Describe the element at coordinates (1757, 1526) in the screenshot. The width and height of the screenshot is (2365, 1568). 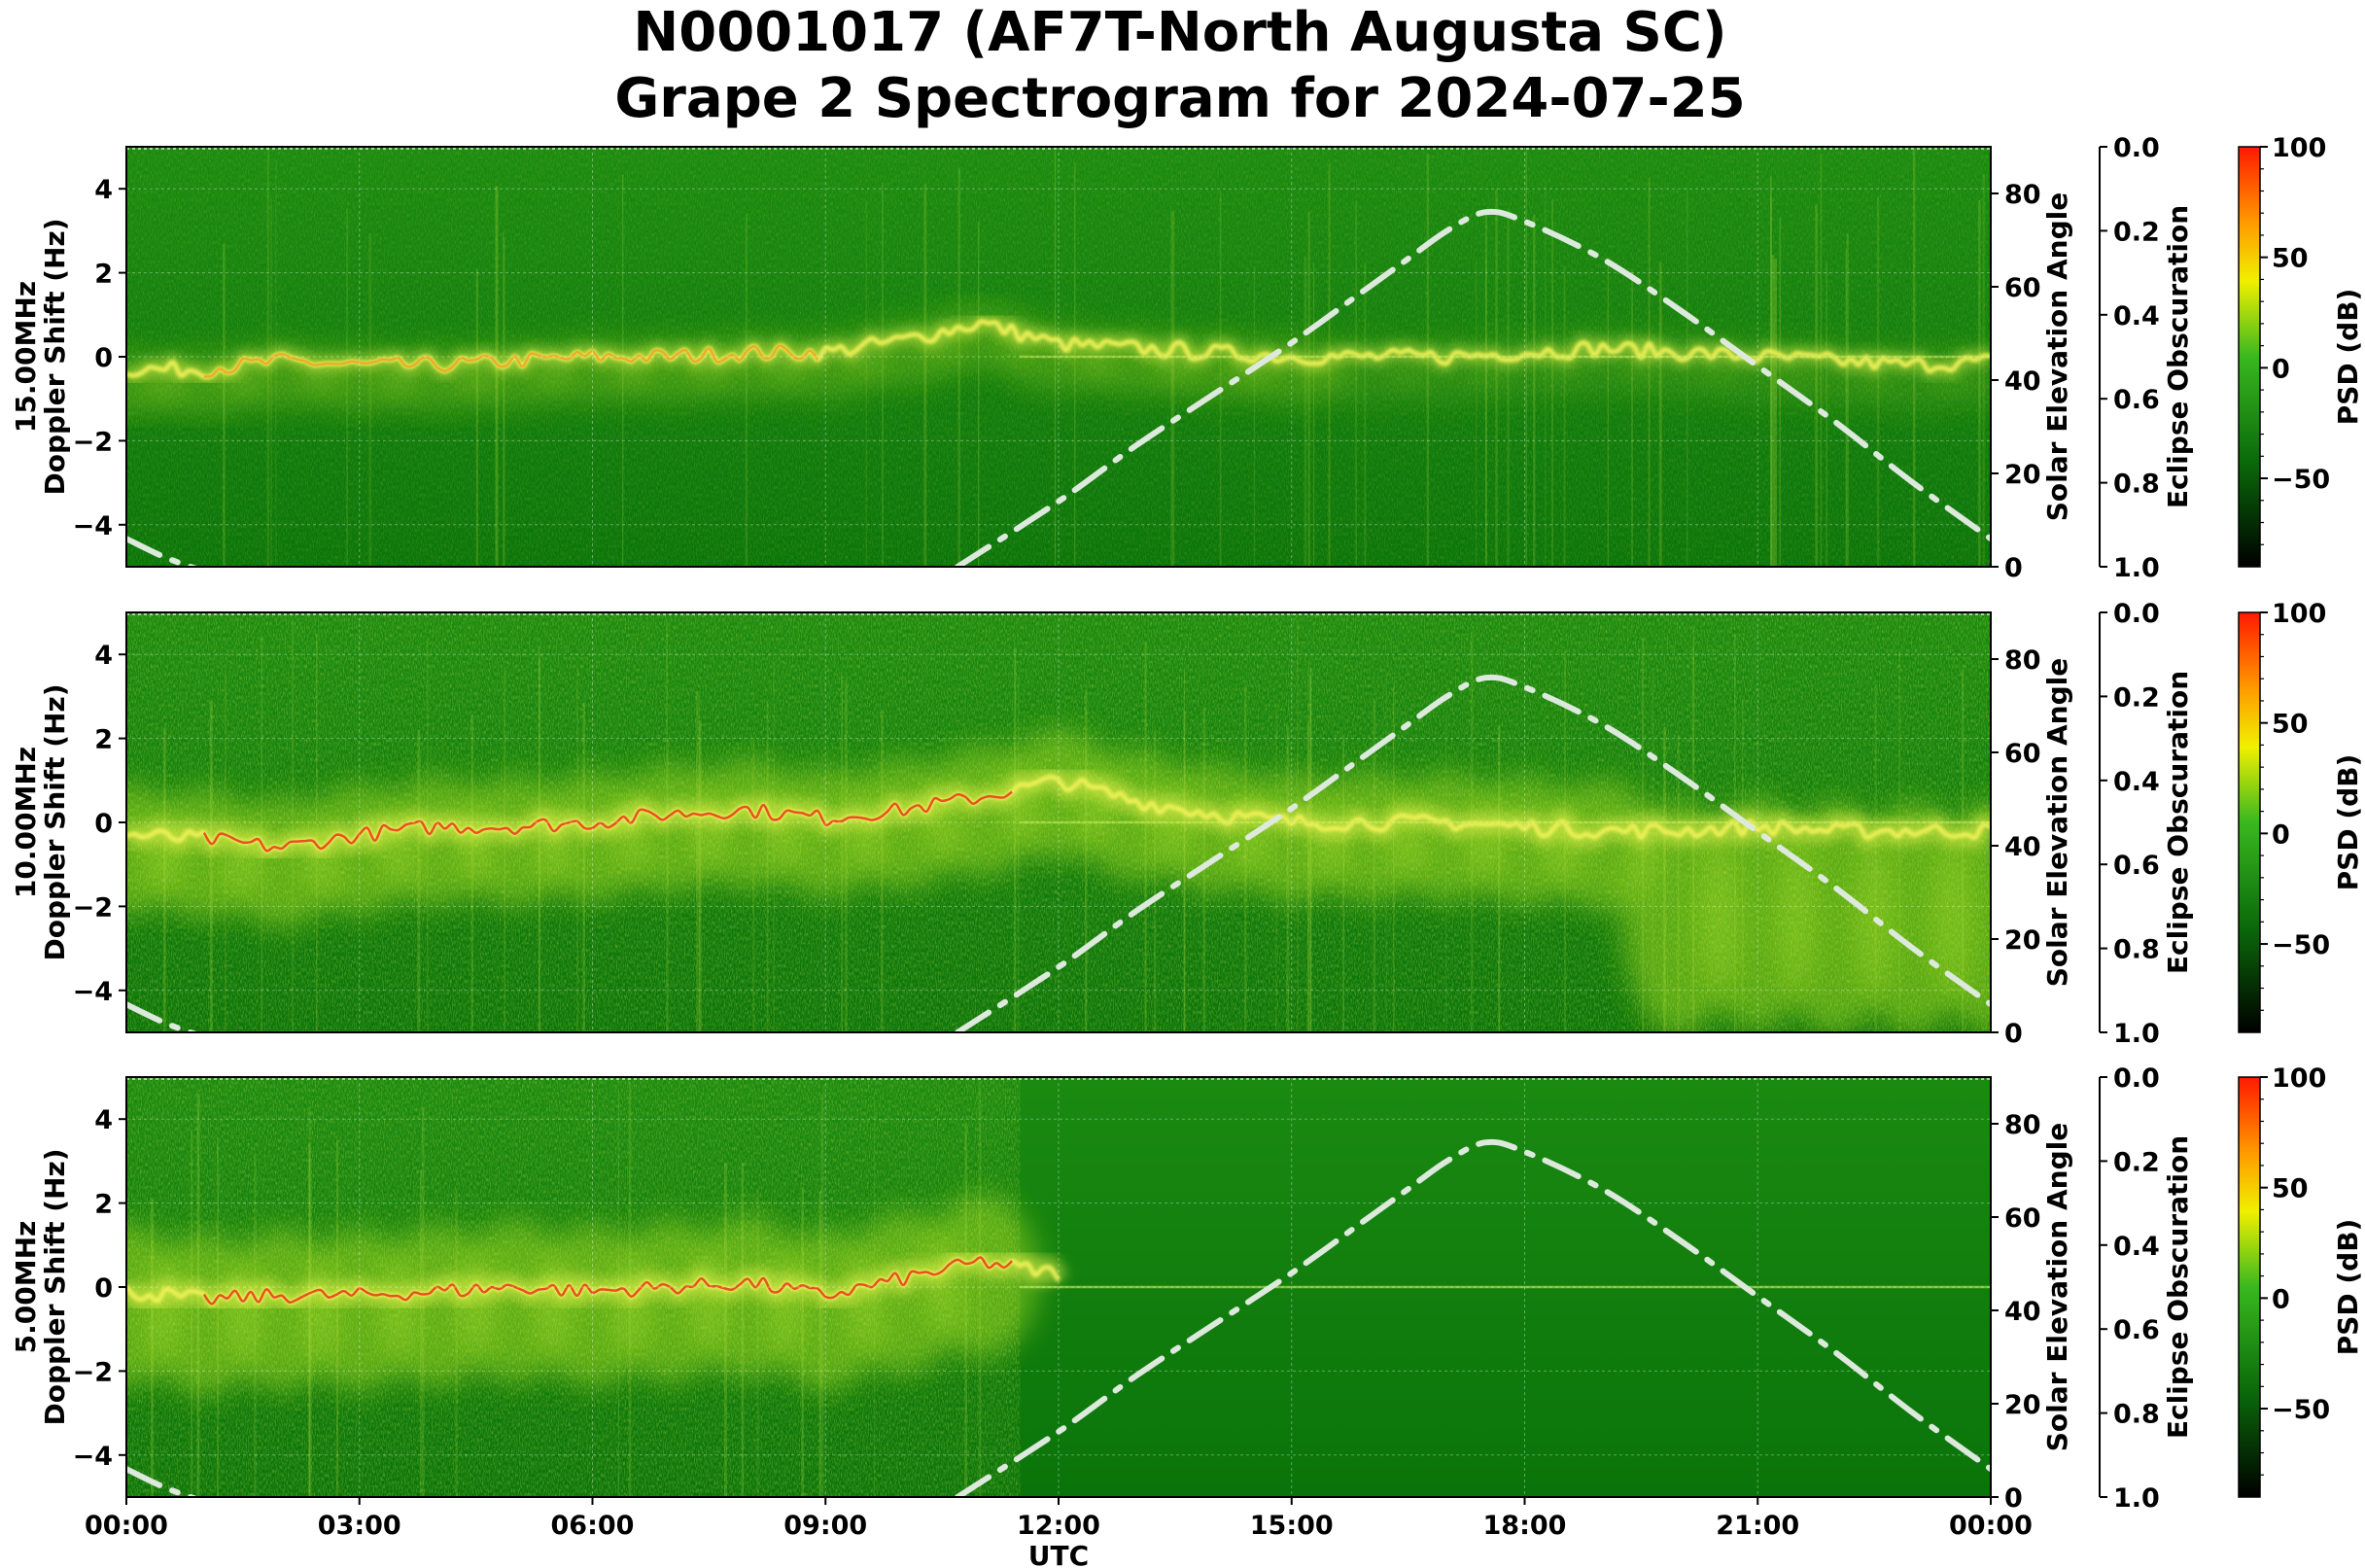
I see `x-tick-label: 21:00` at that location.